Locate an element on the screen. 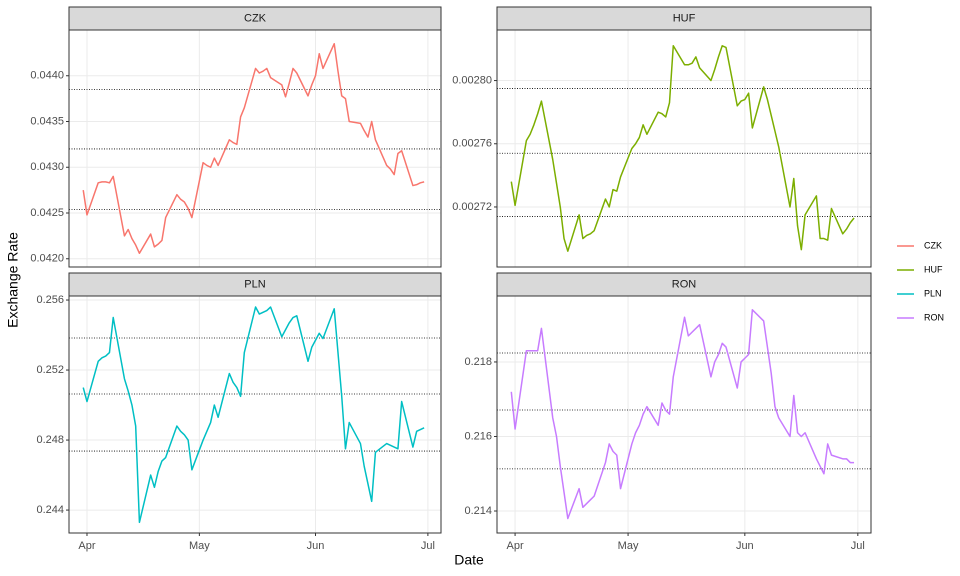 The image size is (960, 576). y-tick-label: 0.00280 is located at coordinates (472, 80).